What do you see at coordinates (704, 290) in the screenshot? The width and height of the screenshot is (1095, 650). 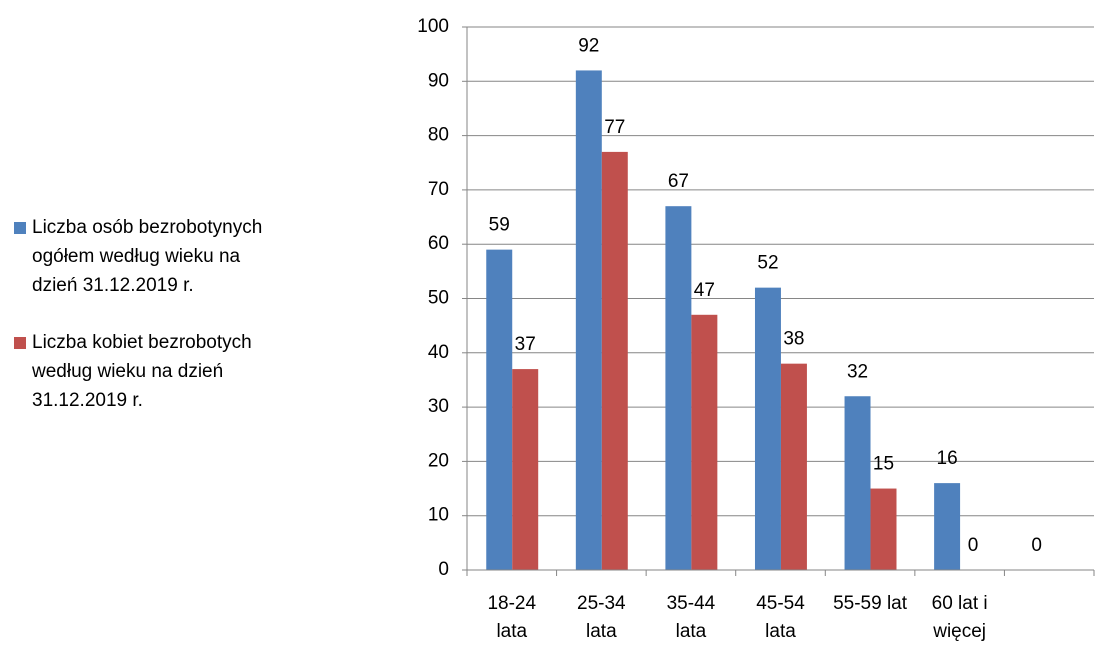 I see `data-label: 47` at bounding box center [704, 290].